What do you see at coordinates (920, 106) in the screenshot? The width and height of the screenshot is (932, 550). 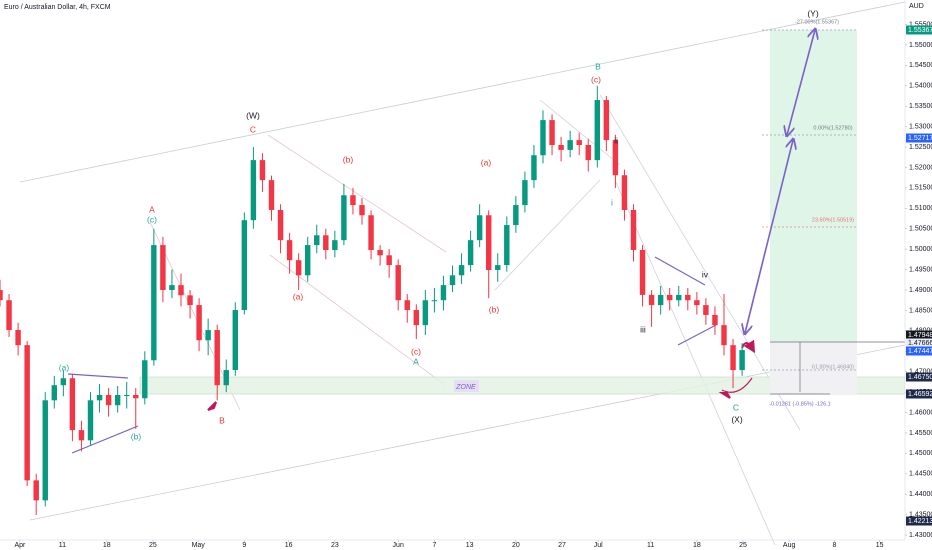 I see `y-tick-label: 1.53500` at bounding box center [920, 106].